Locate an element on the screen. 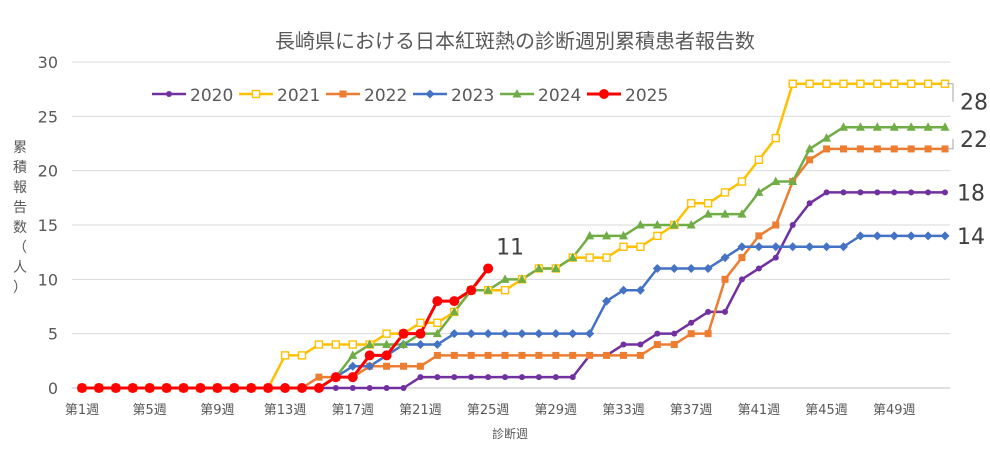 The image size is (990, 458). x-tick-label: 第41週 is located at coordinates (759, 410).